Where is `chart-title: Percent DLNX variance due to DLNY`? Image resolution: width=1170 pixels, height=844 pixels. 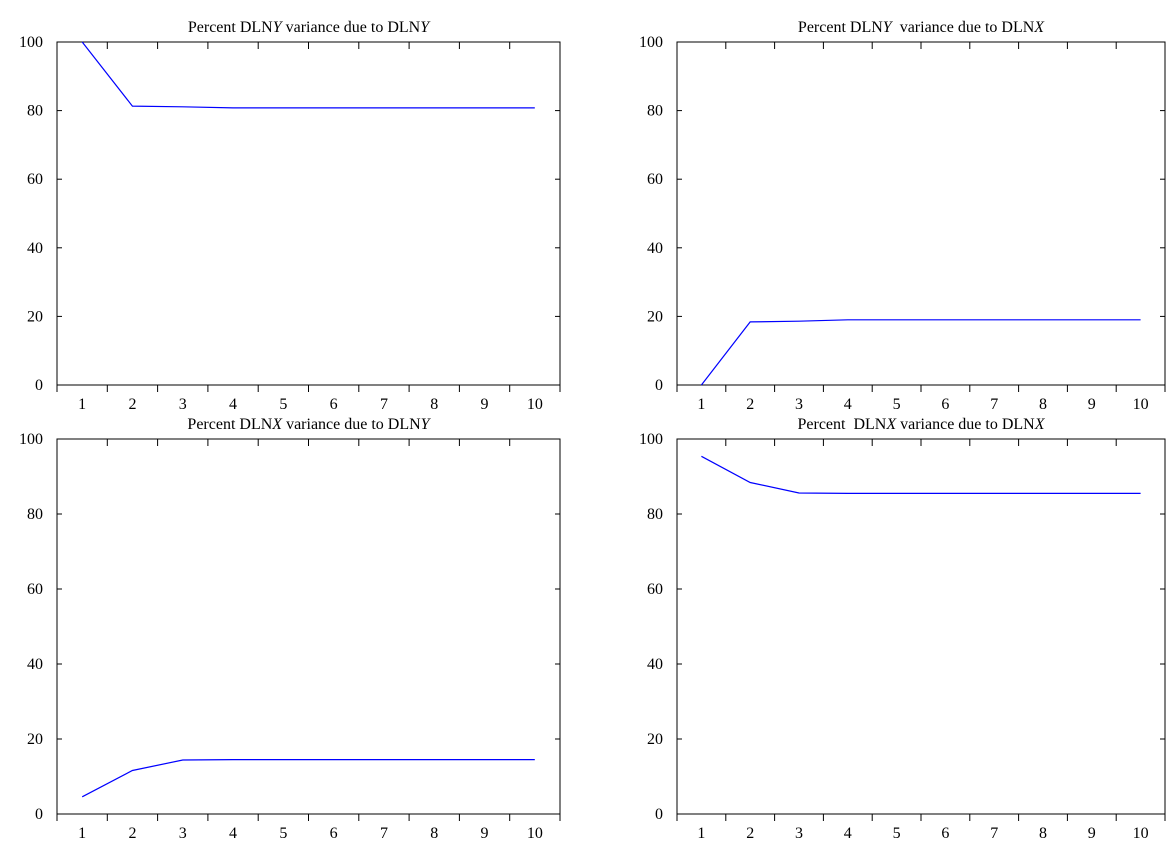
chart-title: Percent DLNX variance due to DLNY is located at coordinates (309, 424).